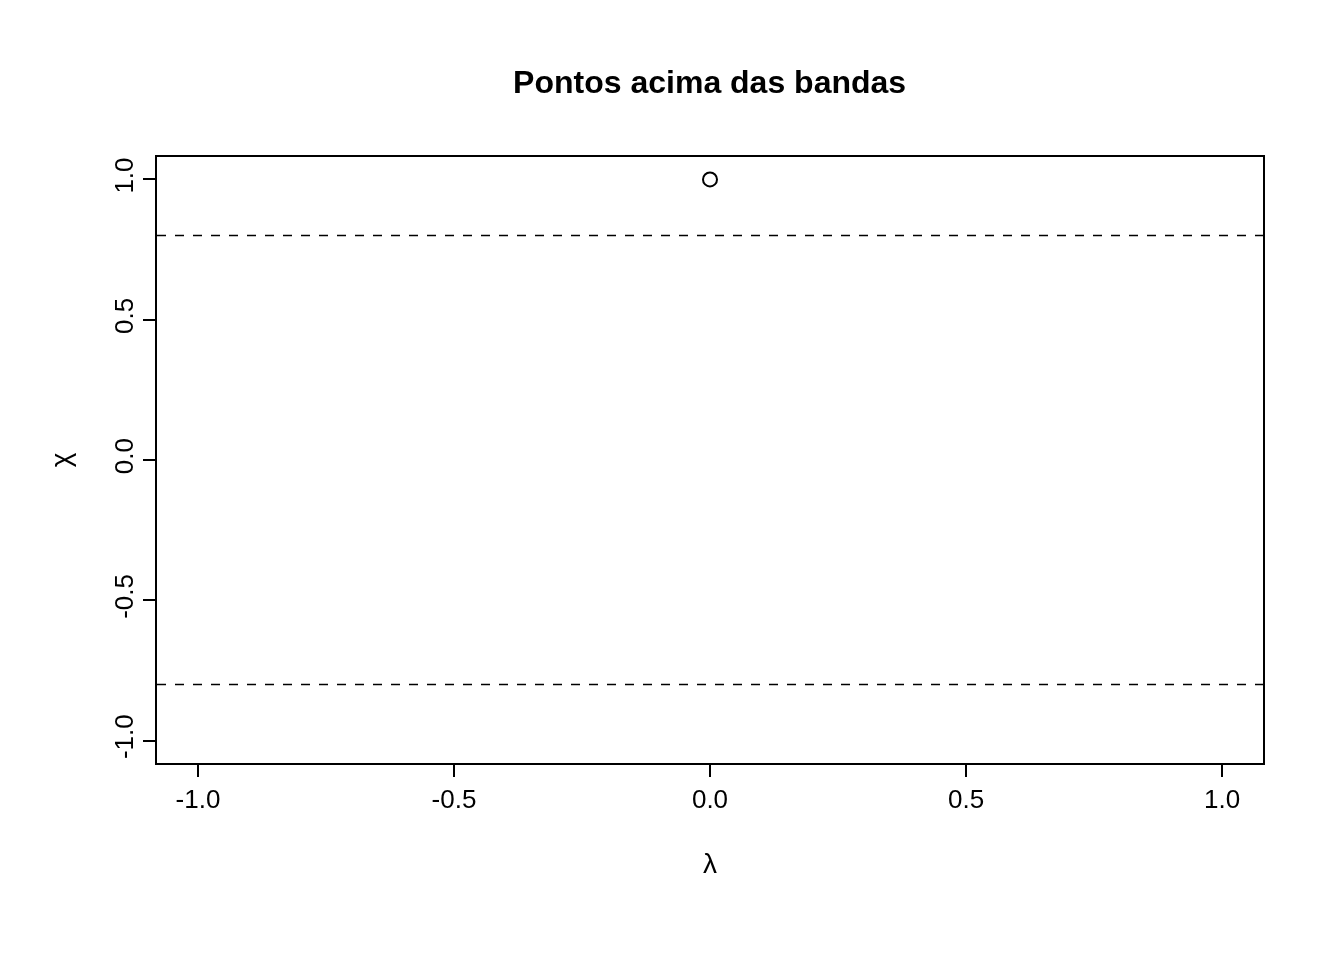  What do you see at coordinates (123, 456) in the screenshot?
I see `y-tick-label: 0.0` at bounding box center [123, 456].